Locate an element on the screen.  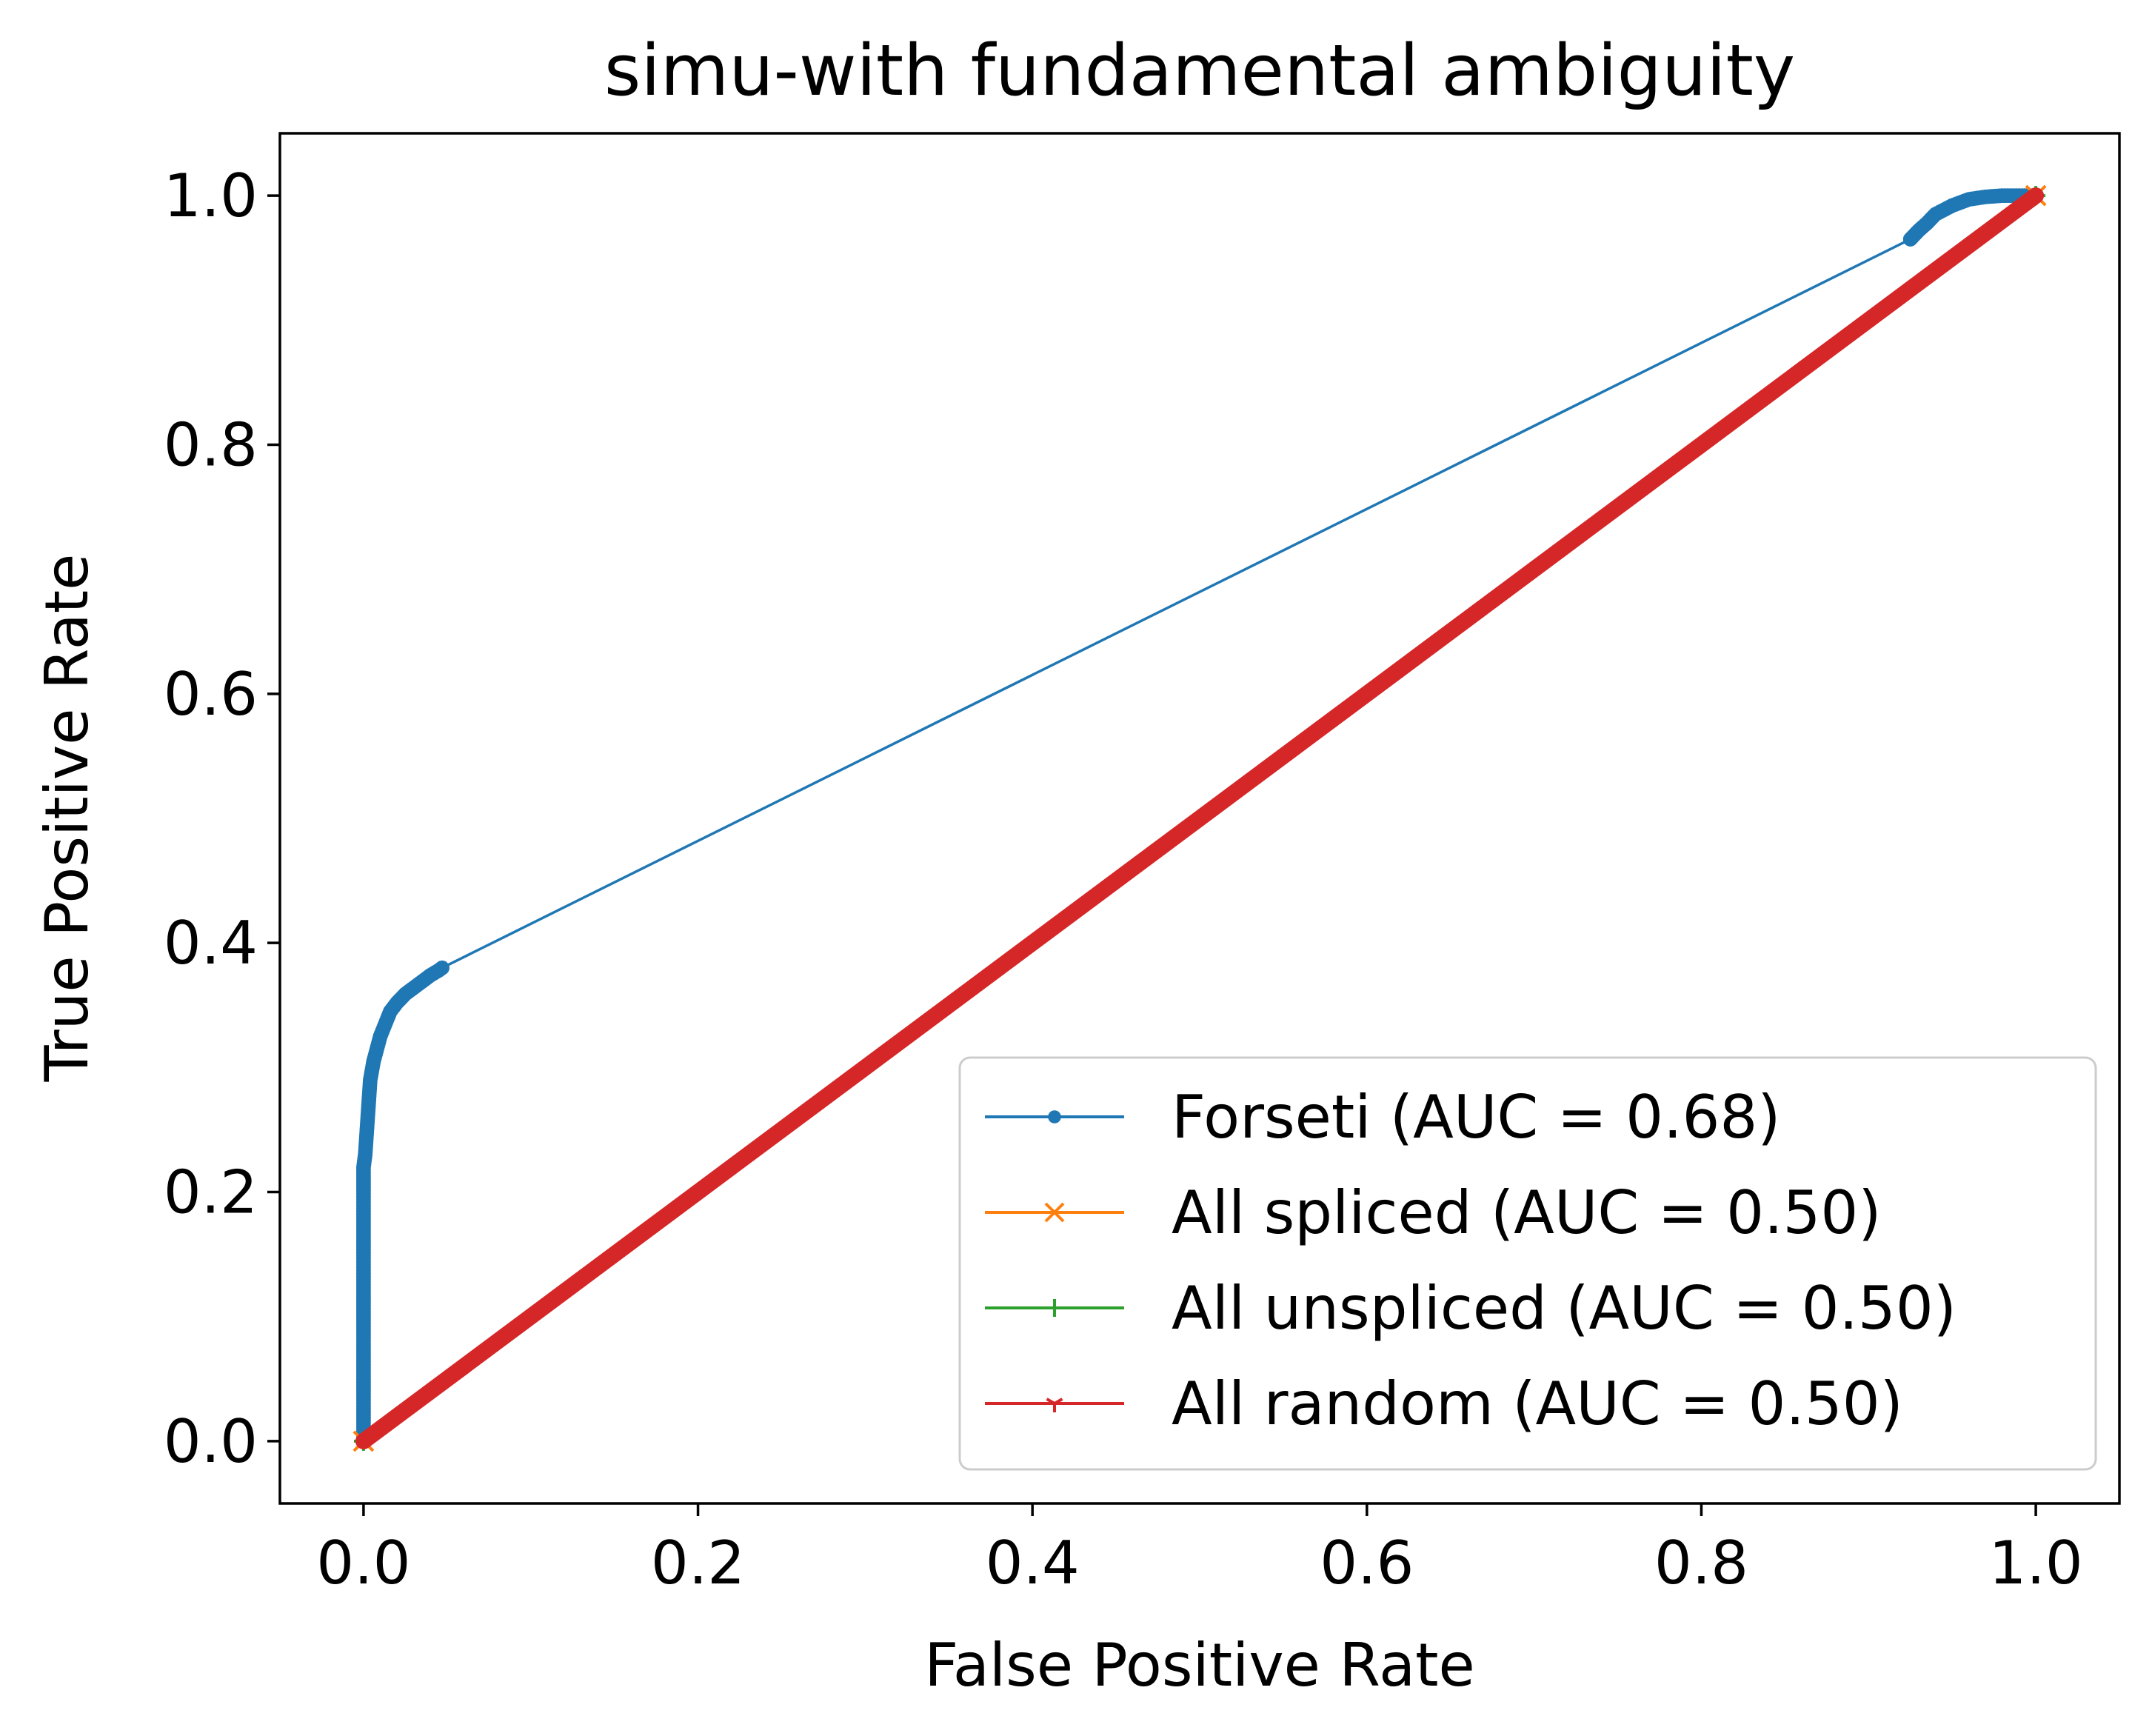
y-tick-label: 0.8 is located at coordinates (211, 445).